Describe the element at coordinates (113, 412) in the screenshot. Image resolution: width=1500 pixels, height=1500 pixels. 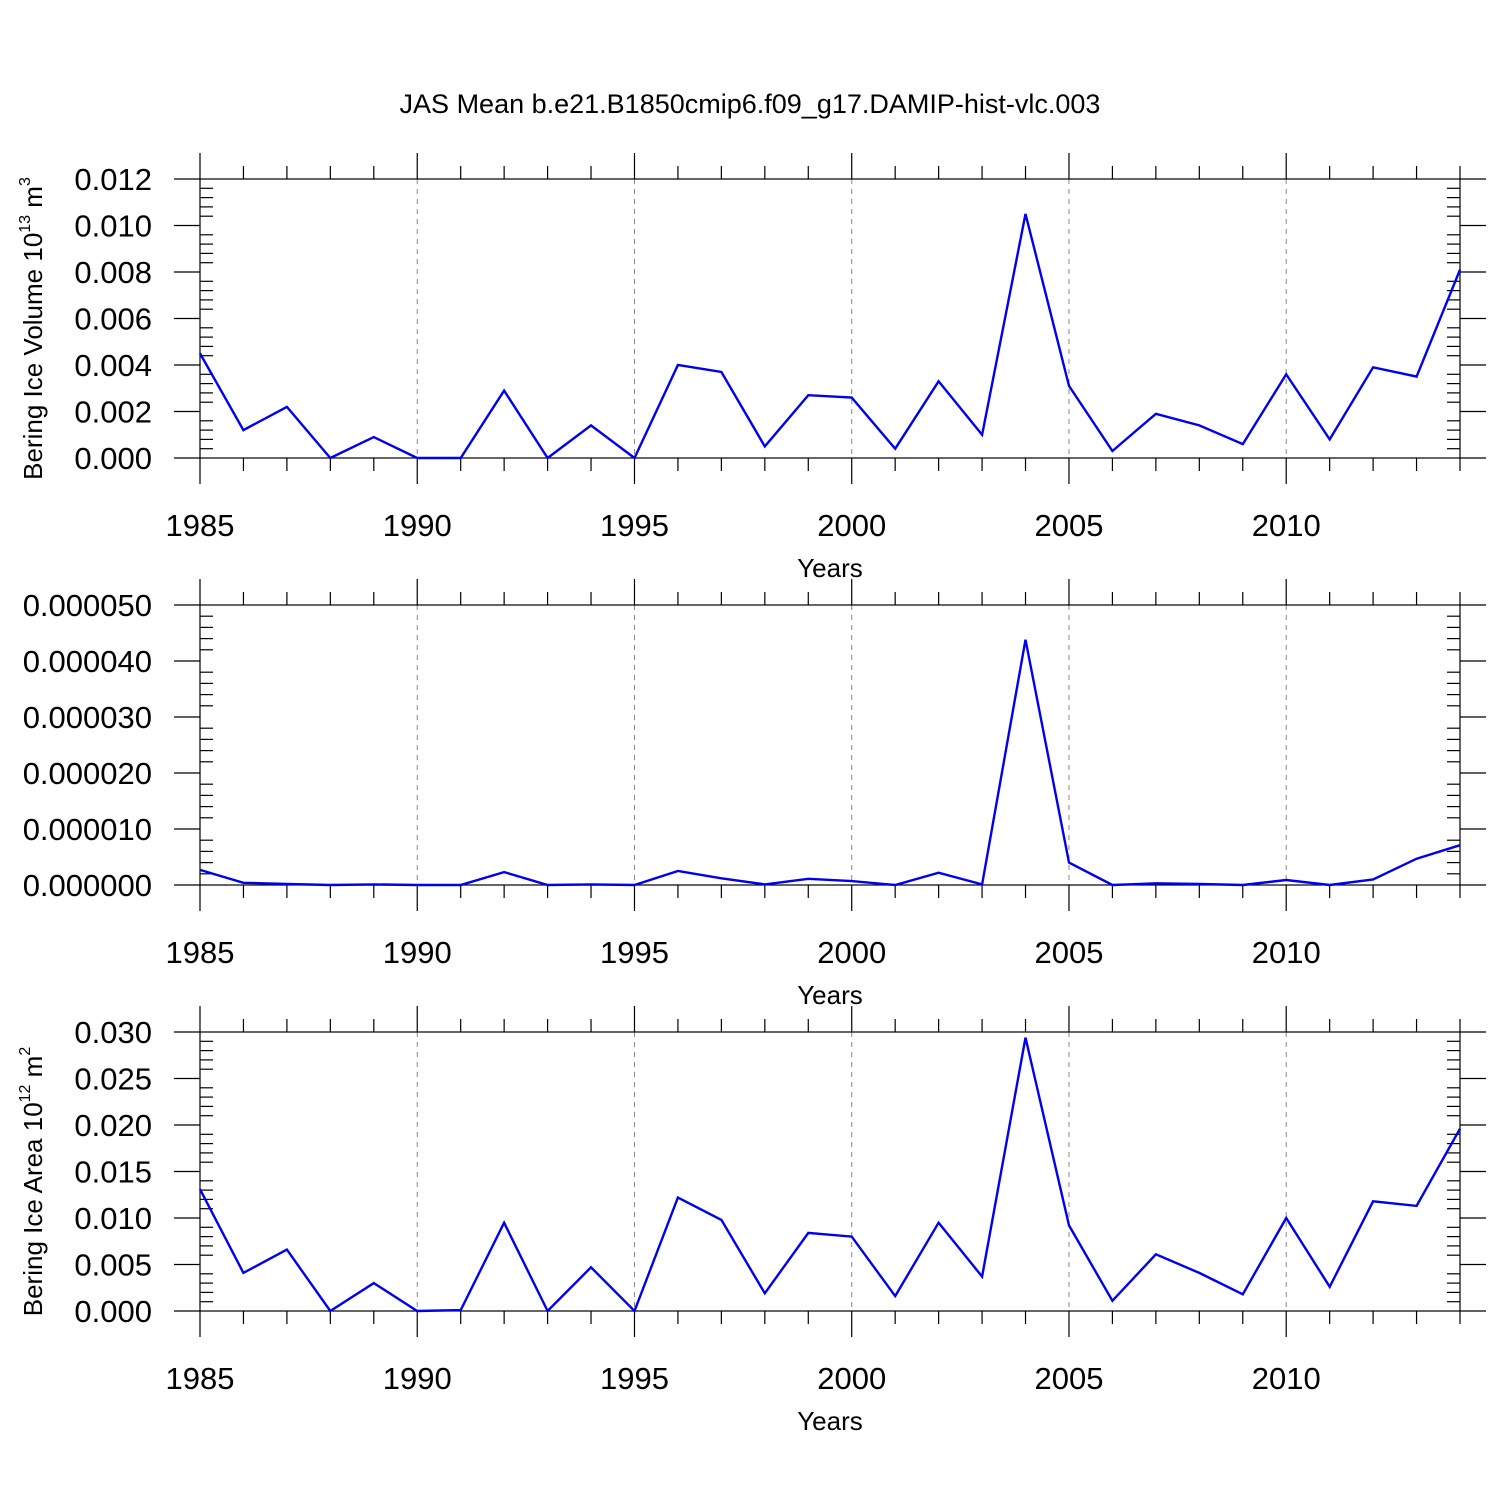
I see `y-tick-label: 0.002` at that location.